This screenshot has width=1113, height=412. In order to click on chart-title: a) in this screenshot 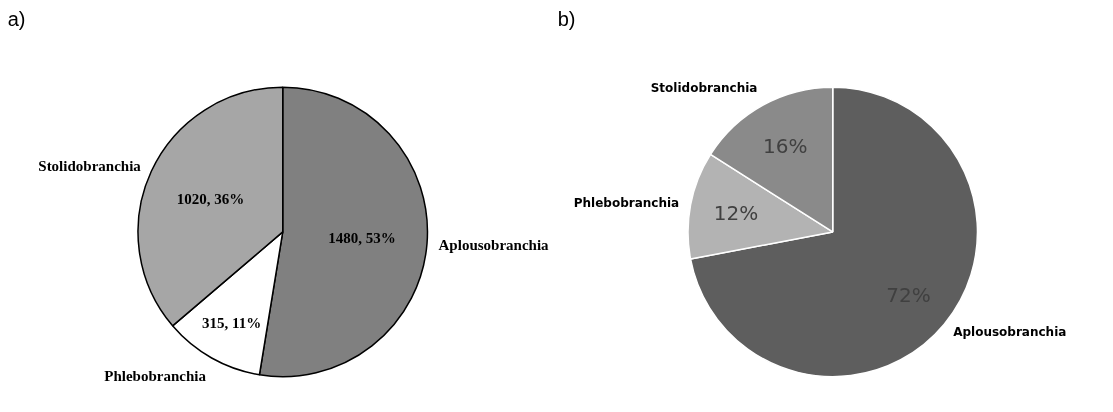, I will do `click(16, 18)`.